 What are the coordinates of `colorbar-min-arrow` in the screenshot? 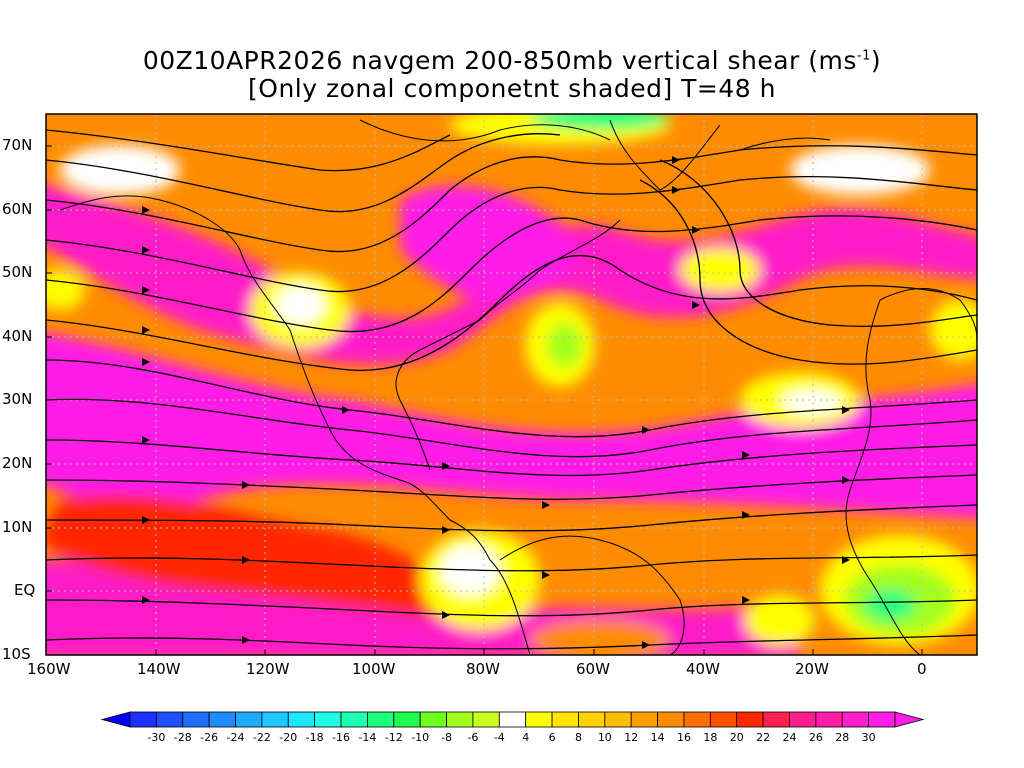 It's located at (115, 719).